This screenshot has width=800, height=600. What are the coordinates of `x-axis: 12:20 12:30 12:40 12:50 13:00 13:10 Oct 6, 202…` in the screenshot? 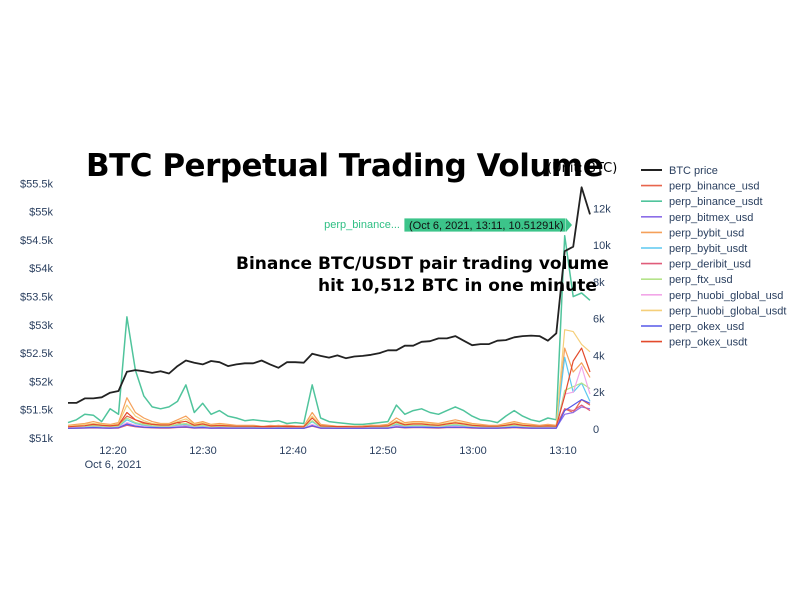 It's located at (331, 458).